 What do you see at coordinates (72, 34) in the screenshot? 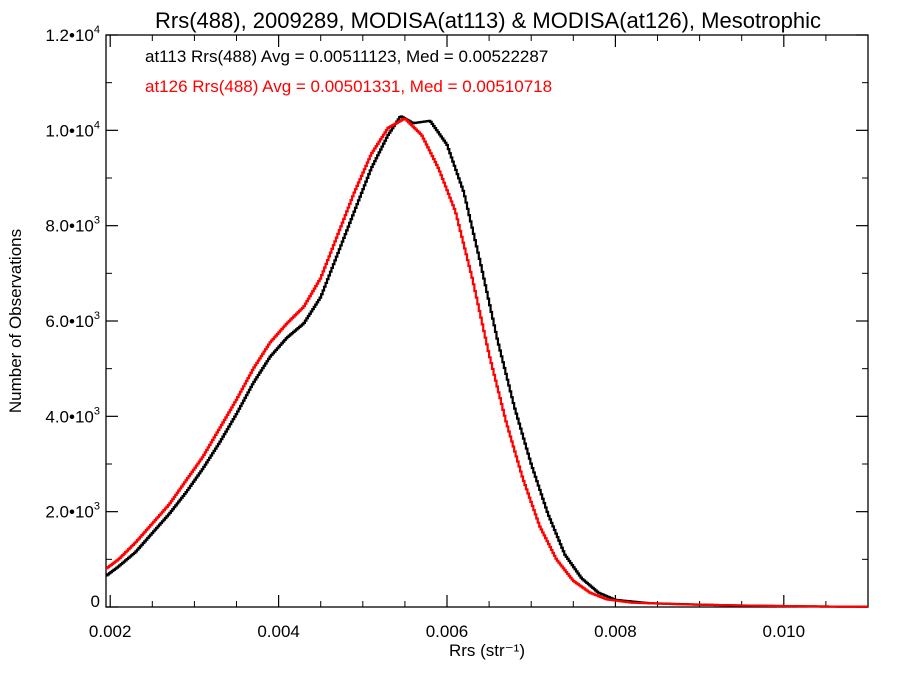
I see `y-tick-label-6: 1.2•104` at bounding box center [72, 34].